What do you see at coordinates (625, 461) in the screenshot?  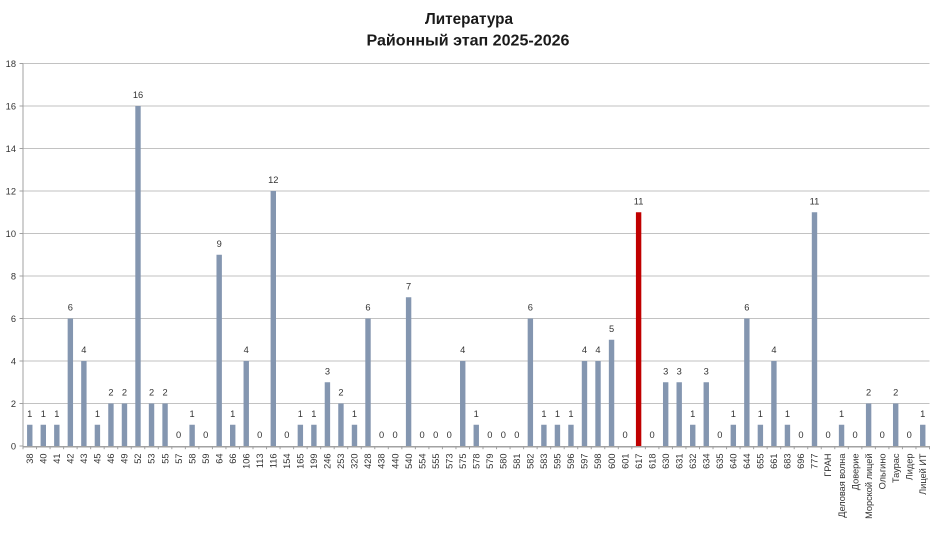 I see `svg-text: 601` at bounding box center [625, 461].